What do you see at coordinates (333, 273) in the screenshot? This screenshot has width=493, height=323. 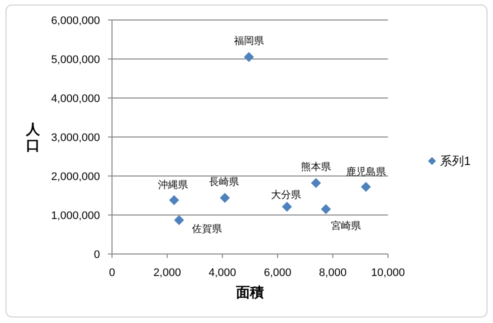 I see `x-tick-label: 8,000` at bounding box center [333, 273].